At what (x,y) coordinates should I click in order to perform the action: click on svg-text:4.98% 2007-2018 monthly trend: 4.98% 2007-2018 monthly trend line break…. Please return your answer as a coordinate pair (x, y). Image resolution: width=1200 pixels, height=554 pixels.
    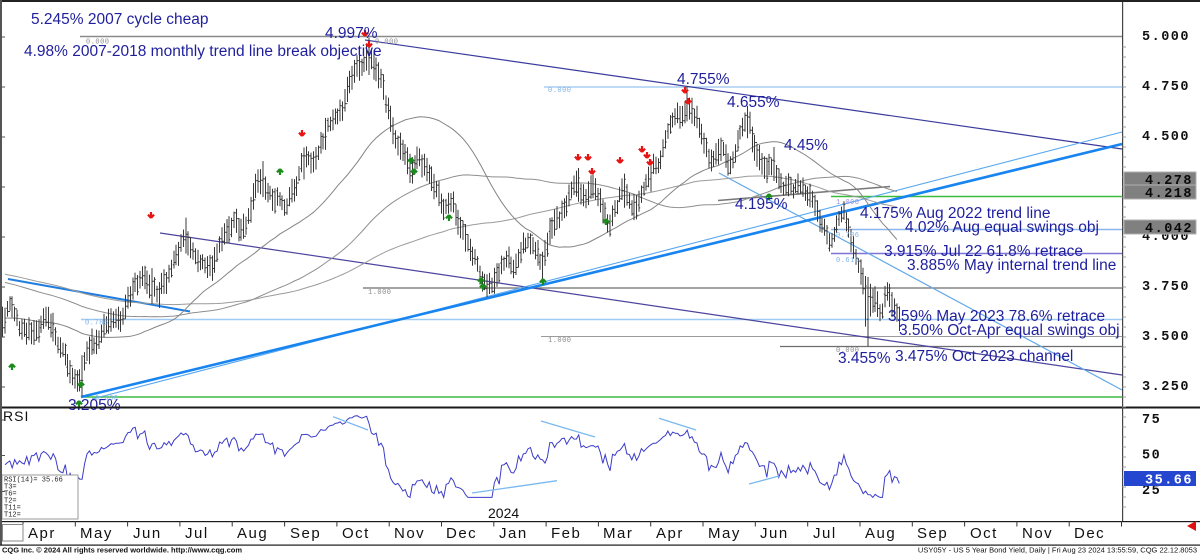
    Looking at the image, I should click on (203, 51).